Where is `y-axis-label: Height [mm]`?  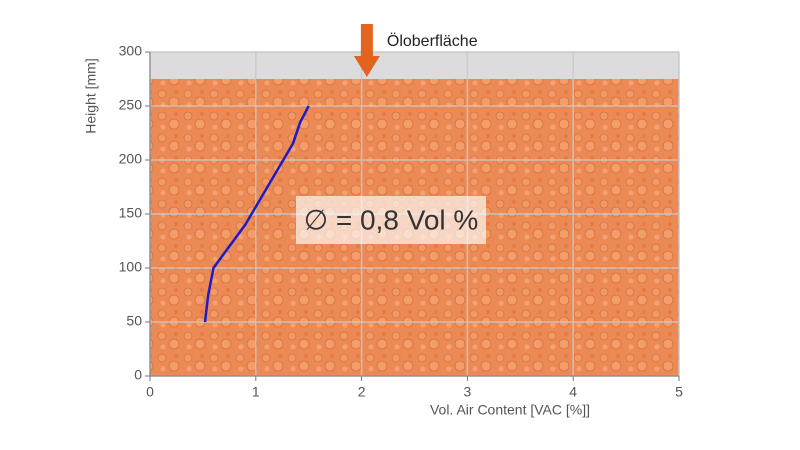 y-axis-label: Height [mm] is located at coordinates (91, 95).